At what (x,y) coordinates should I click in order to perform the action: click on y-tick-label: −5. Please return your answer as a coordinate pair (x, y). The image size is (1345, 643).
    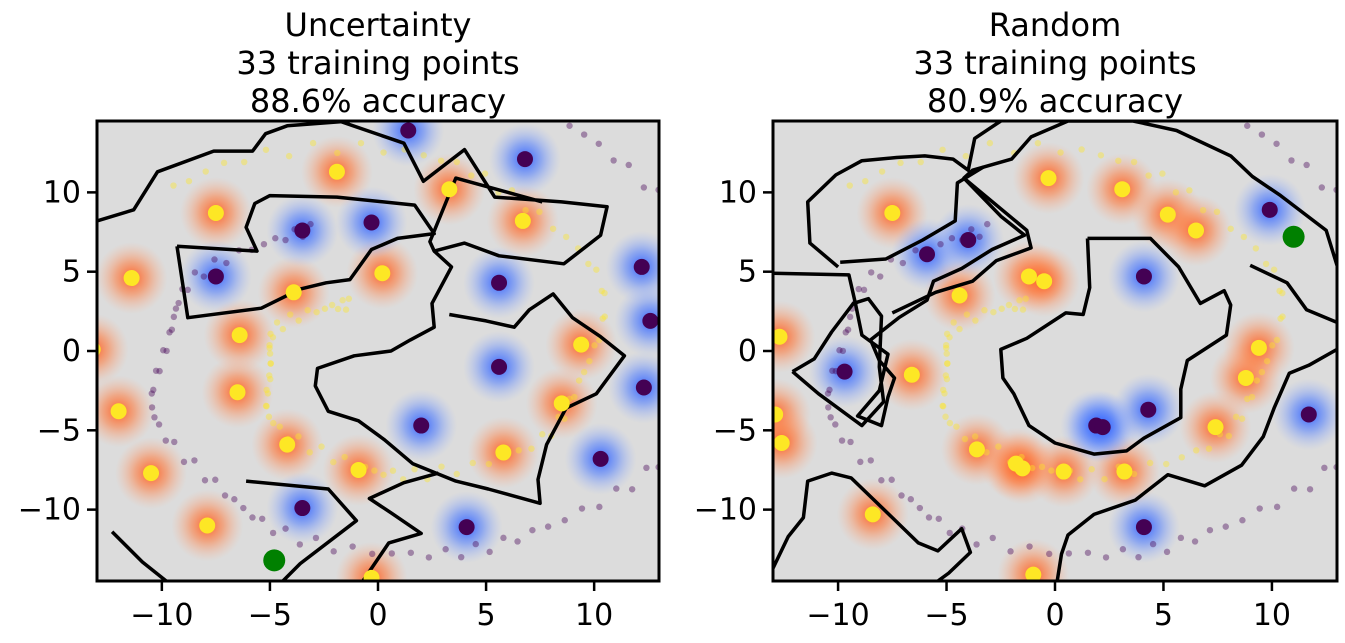
    Looking at the image, I should click on (735, 430).